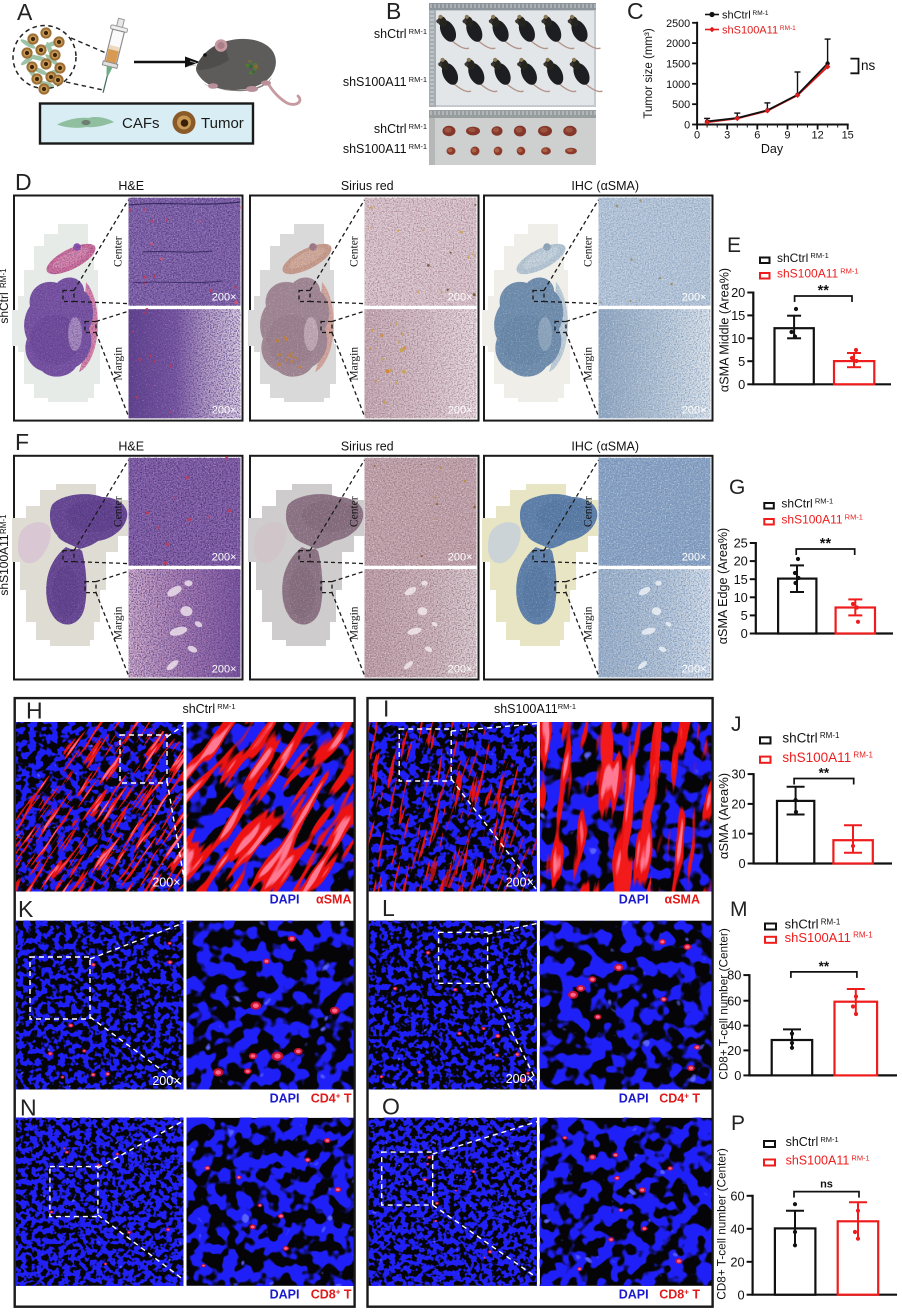 The image size is (902, 1313). I want to click on svg-text: O, so click(391, 1107).